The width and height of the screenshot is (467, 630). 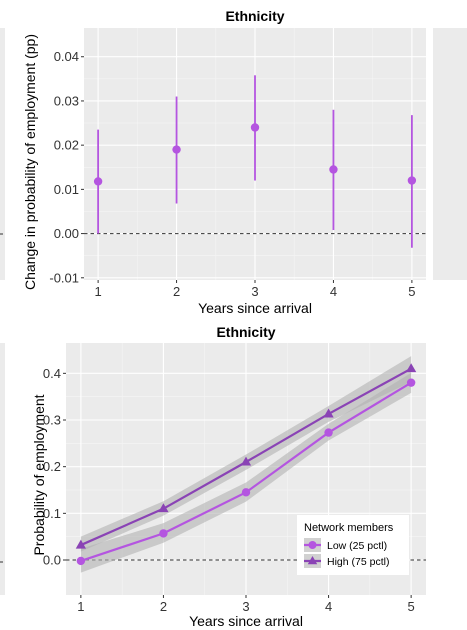 What do you see at coordinates (246, 621) in the screenshot?
I see `bottom-chart-x-axis-label: Years since arrival` at bounding box center [246, 621].